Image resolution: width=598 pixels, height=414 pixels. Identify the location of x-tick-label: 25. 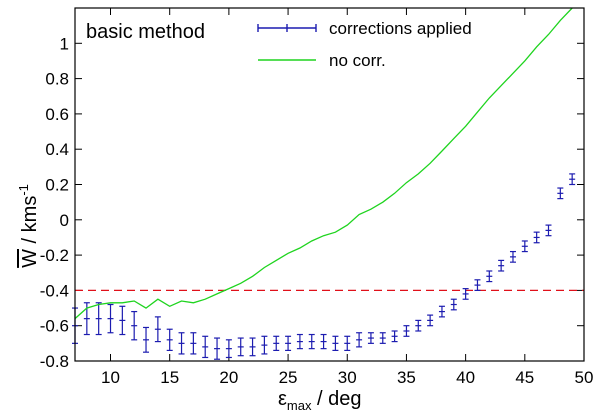
(288, 377).